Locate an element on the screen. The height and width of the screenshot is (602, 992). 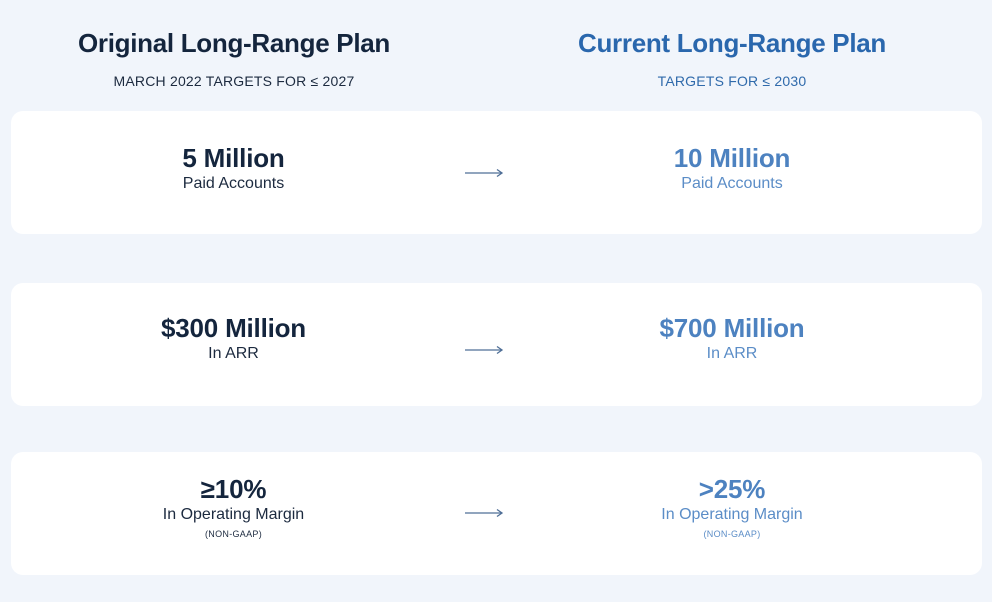
current-plan-subtitle: TARGETS FOR ≤ 2030 is located at coordinates (732, 81).